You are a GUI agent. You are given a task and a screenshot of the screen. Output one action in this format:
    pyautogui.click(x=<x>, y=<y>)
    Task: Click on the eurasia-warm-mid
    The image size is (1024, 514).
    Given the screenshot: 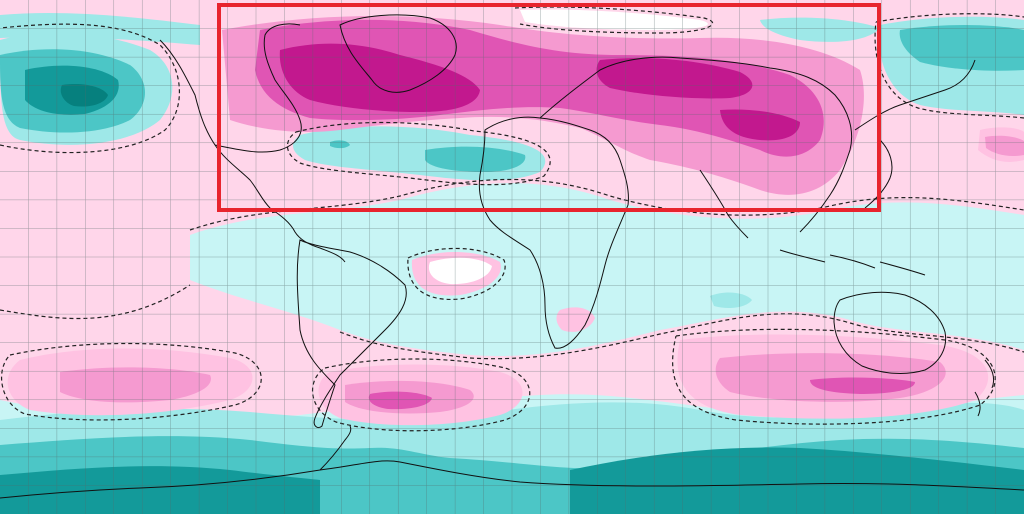 What is the action you would take?
    pyautogui.click(x=539, y=88)
    